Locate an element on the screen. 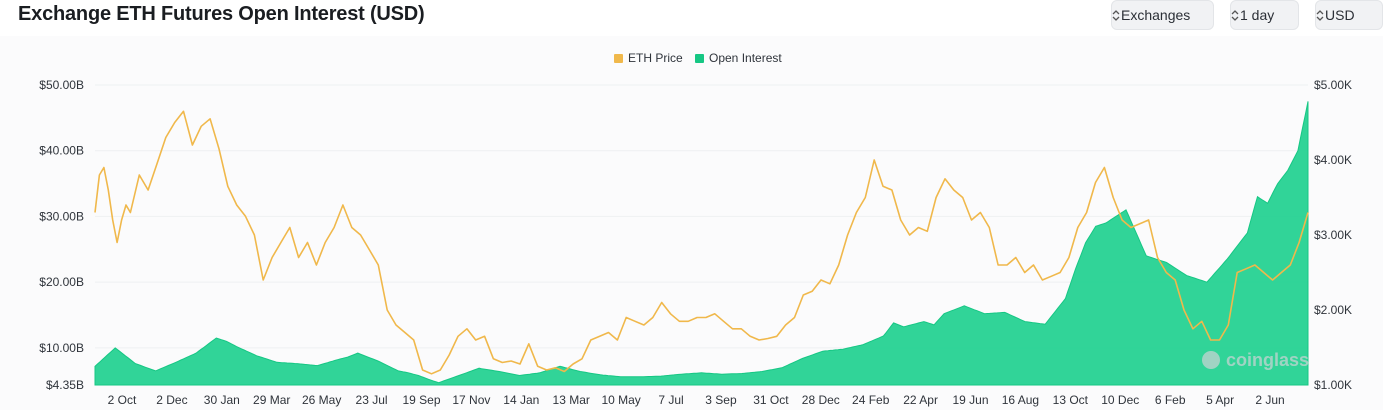 The height and width of the screenshot is (410, 1383). x-tick-label: 3 Sep is located at coordinates (721, 400).